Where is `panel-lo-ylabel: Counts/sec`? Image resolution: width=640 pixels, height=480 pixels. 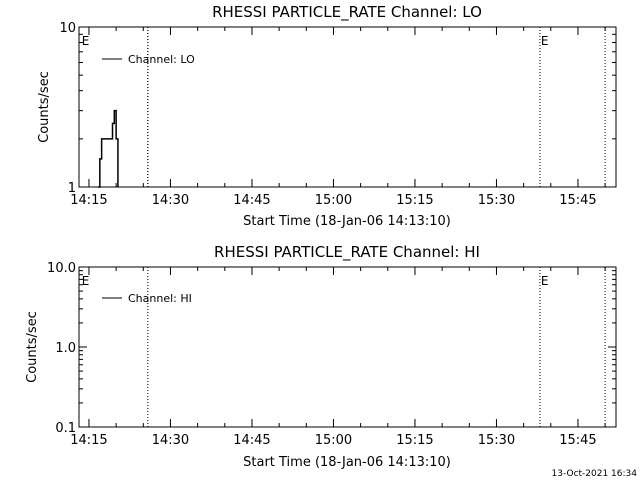 panel-lo-ylabel: Counts/sec is located at coordinates (44, 107).